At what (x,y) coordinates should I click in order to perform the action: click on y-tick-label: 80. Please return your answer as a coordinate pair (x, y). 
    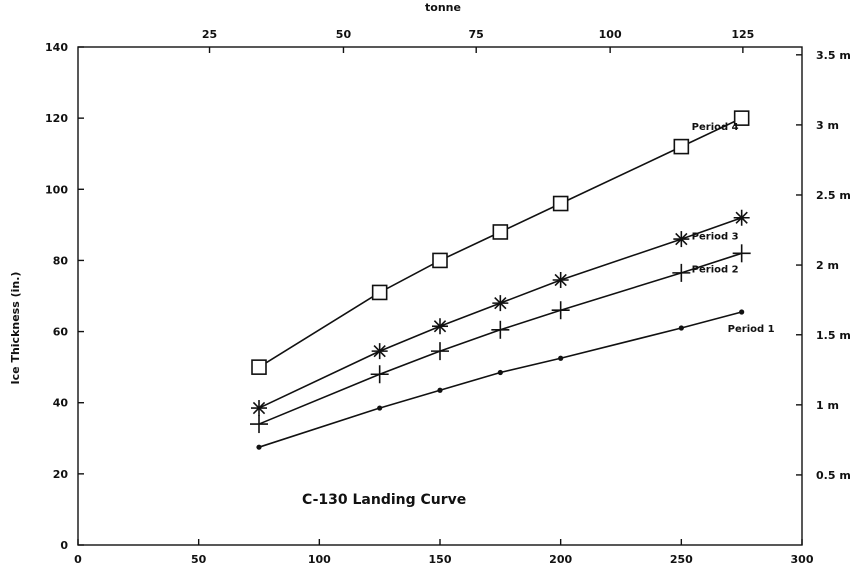
    Looking at the image, I should click on (61, 260).